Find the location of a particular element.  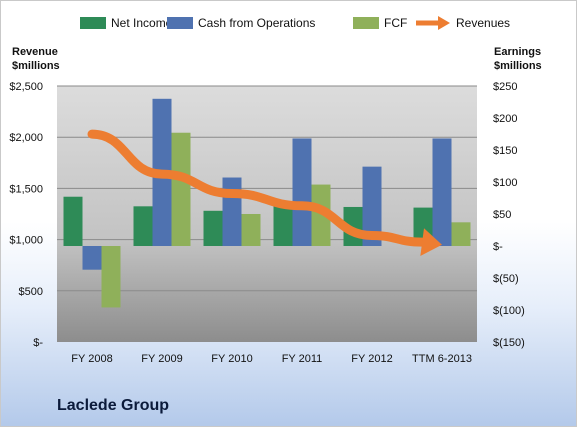

right-tick-label: $- is located at coordinates (498, 247).